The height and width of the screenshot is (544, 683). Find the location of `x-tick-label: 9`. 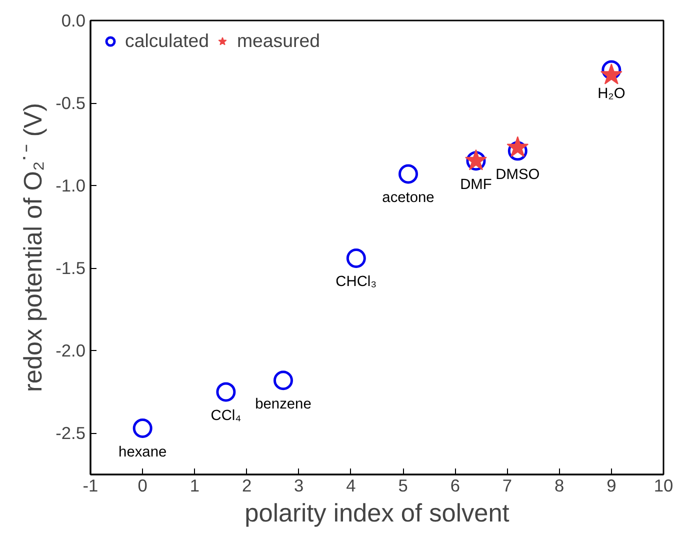

x-tick-label: 9 is located at coordinates (611, 486).